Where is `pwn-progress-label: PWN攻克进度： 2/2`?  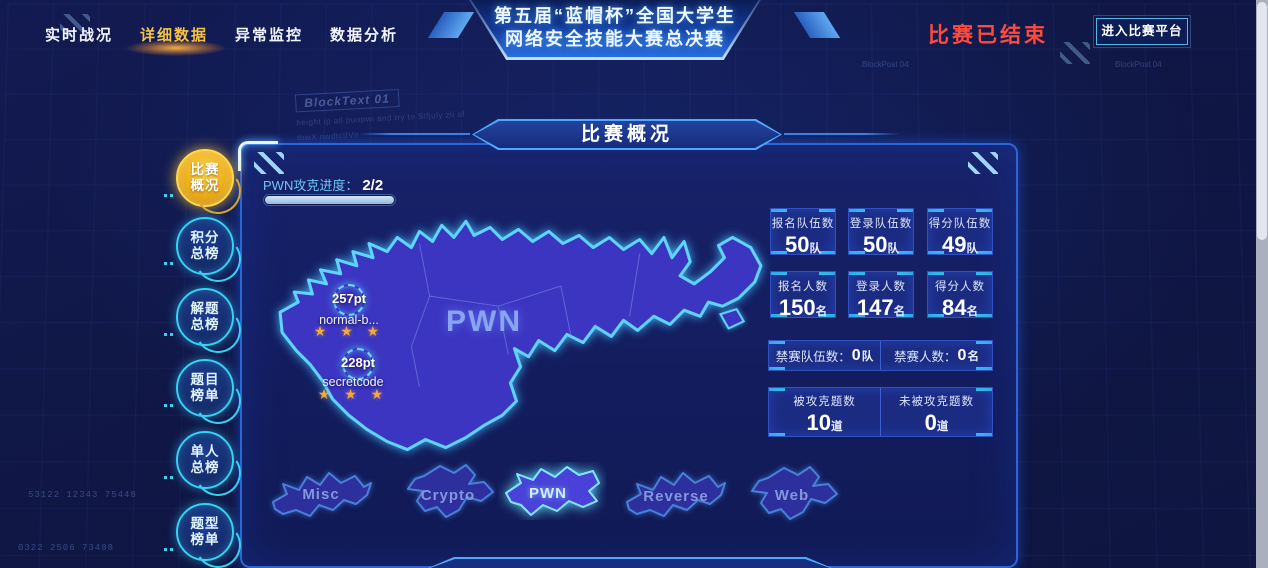 pwn-progress-label: PWN攻克进度： 2/2 is located at coordinates (323, 185).